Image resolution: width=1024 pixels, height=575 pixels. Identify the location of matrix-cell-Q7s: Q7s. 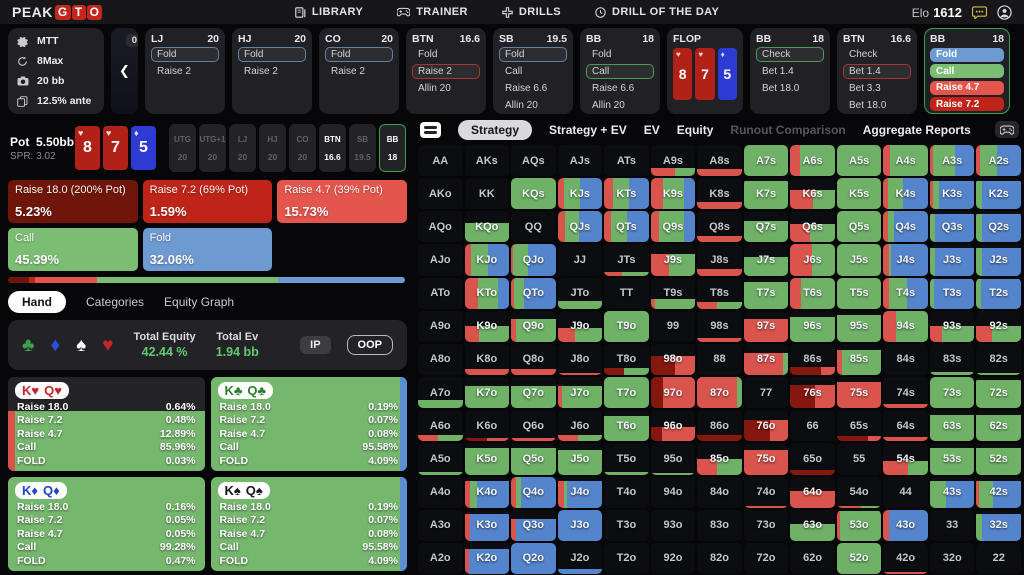
(766, 227).